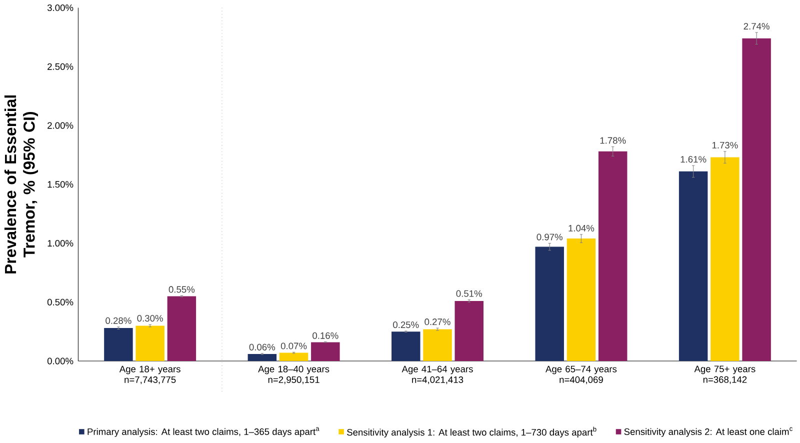  I want to click on x-tick-label: Age 75+ years n=368,142, so click(725, 375).